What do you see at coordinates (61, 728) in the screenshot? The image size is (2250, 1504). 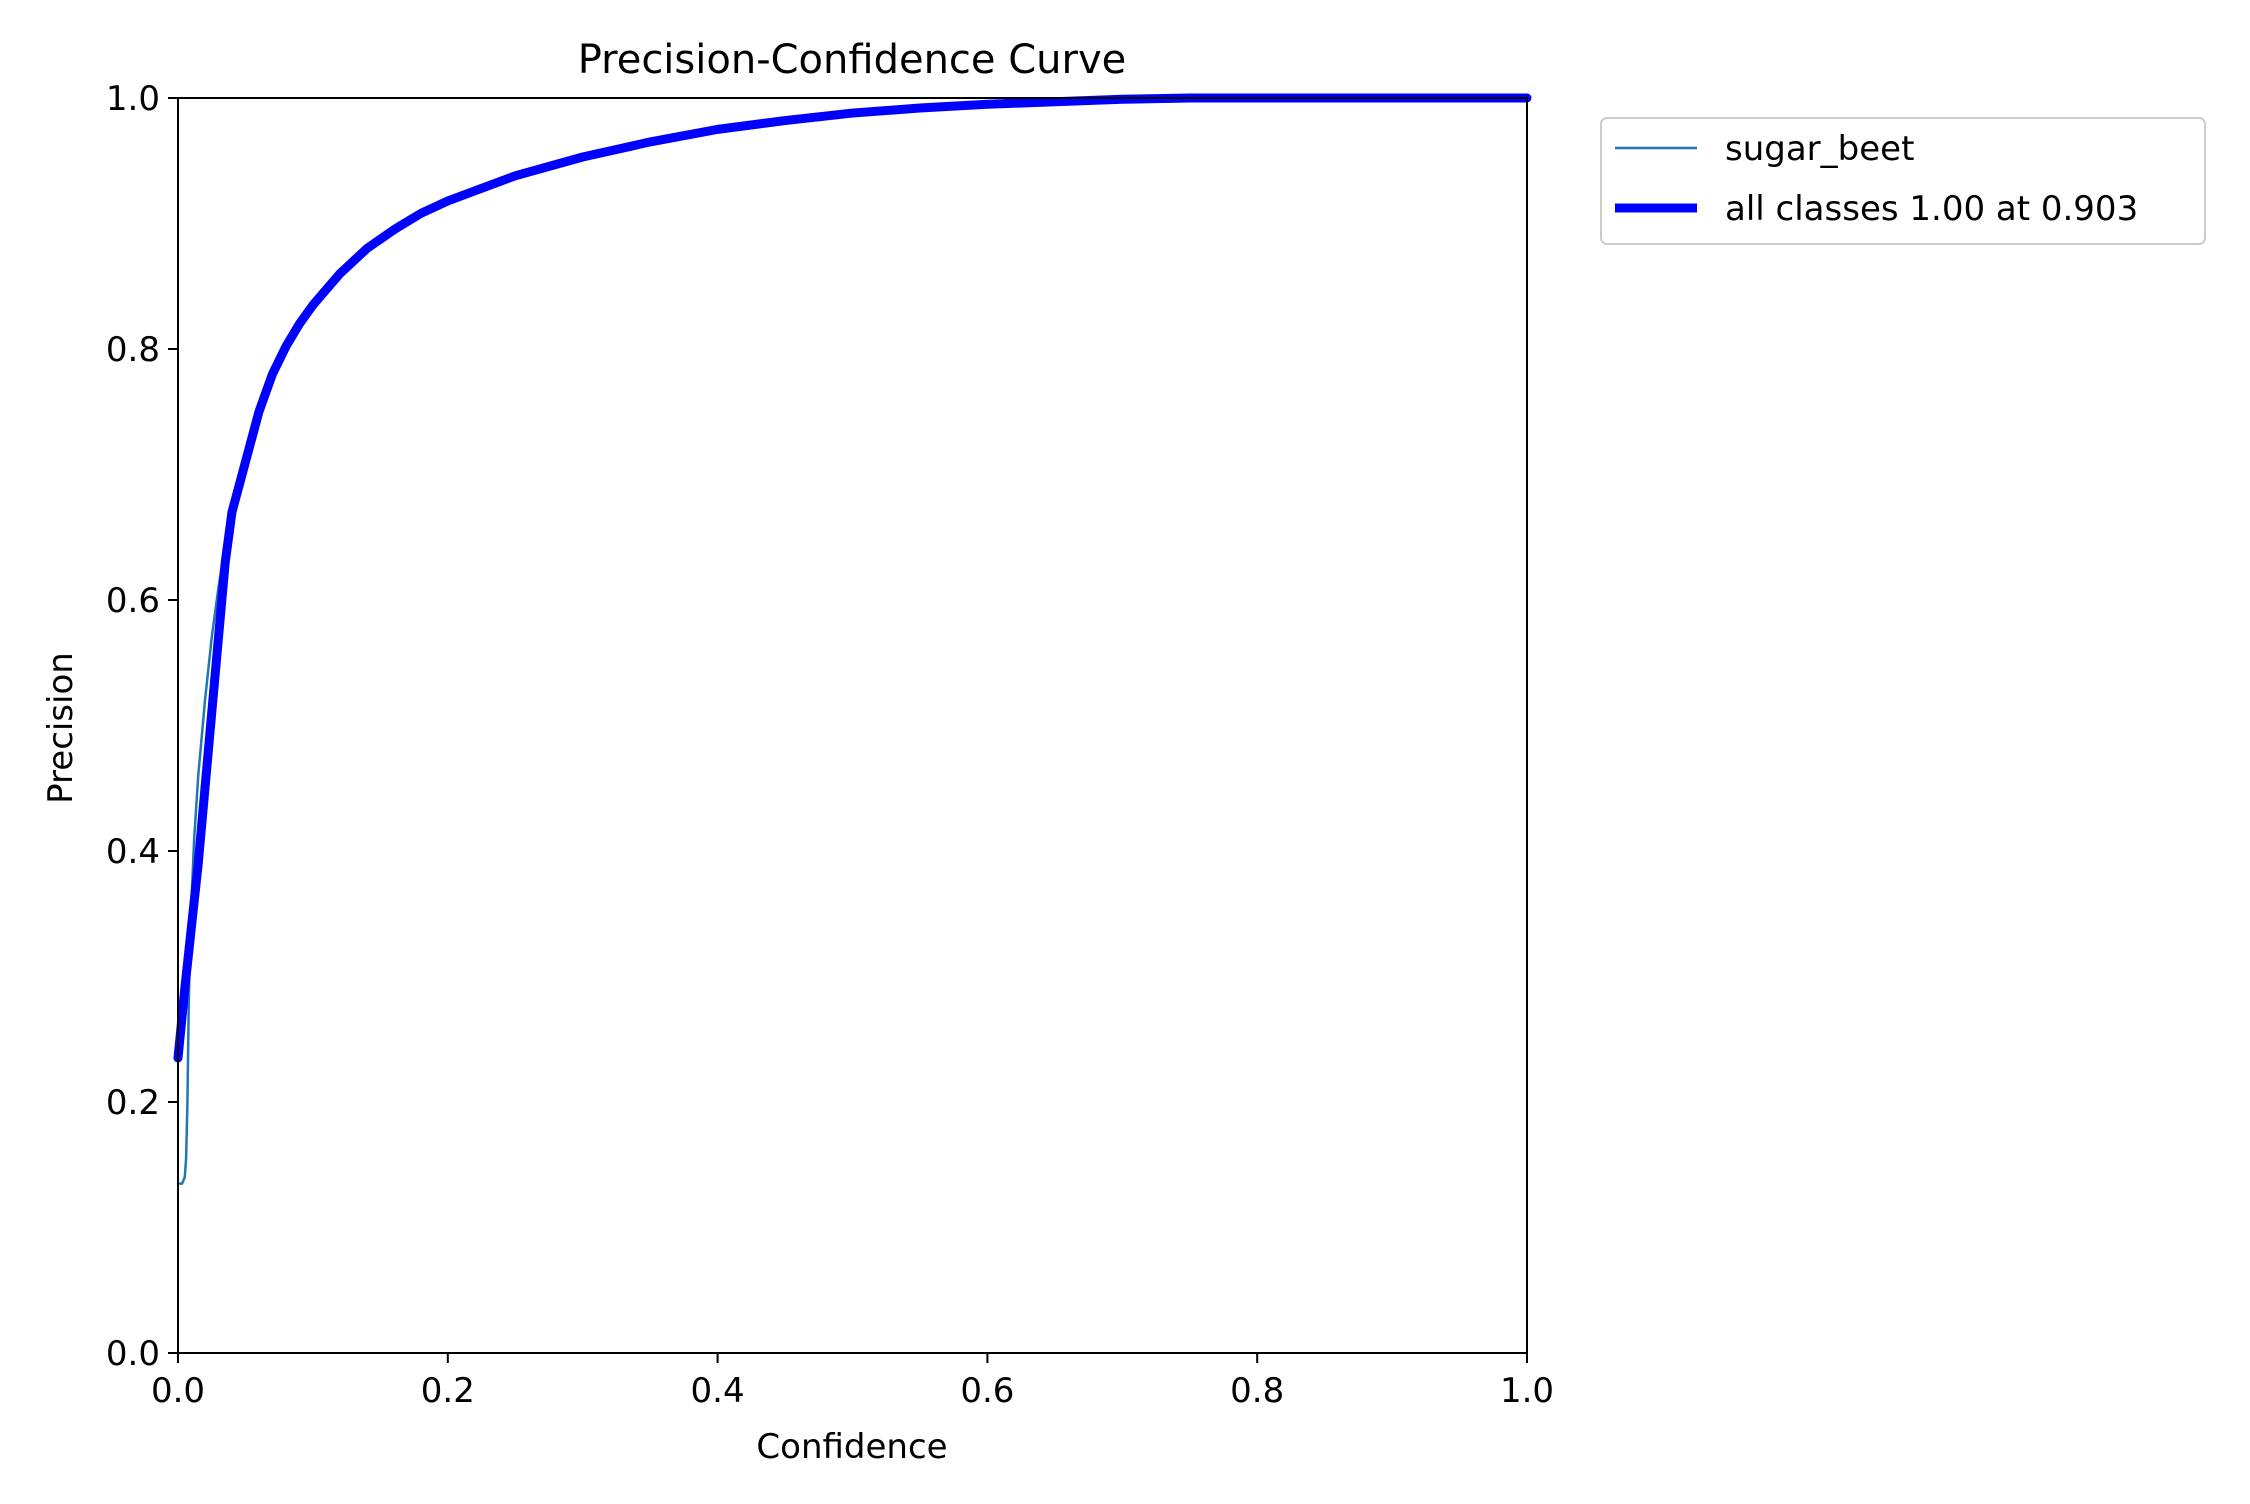 I see `y-axis-label: Precision` at bounding box center [61, 728].